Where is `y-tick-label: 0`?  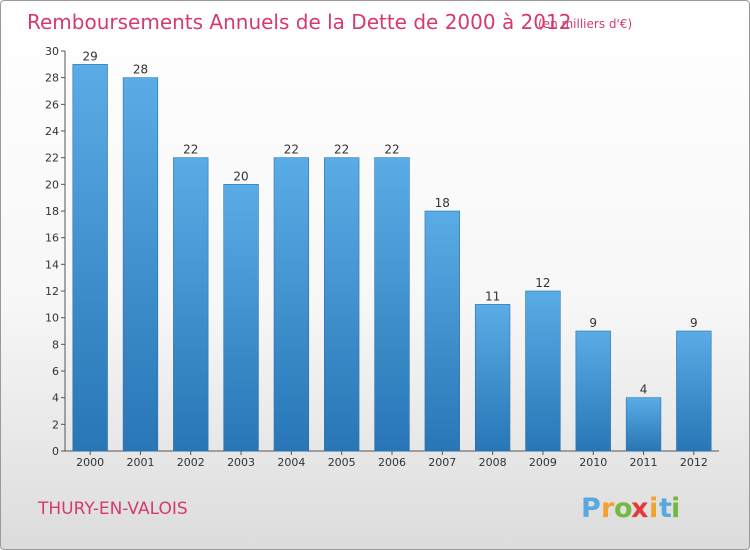
y-tick-label: 0 is located at coordinates (55, 451).